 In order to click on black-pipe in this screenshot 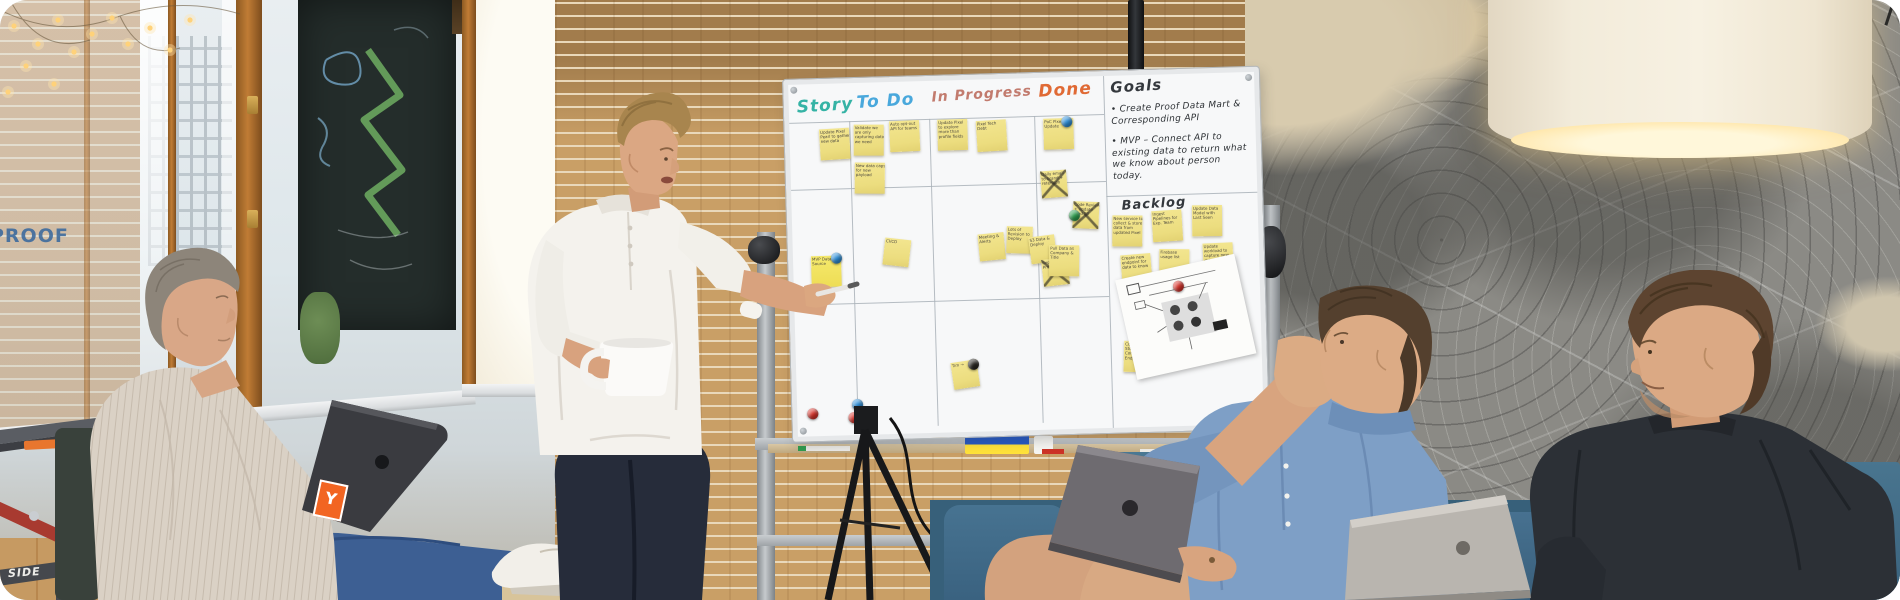, I will do `click(1136, 42)`.